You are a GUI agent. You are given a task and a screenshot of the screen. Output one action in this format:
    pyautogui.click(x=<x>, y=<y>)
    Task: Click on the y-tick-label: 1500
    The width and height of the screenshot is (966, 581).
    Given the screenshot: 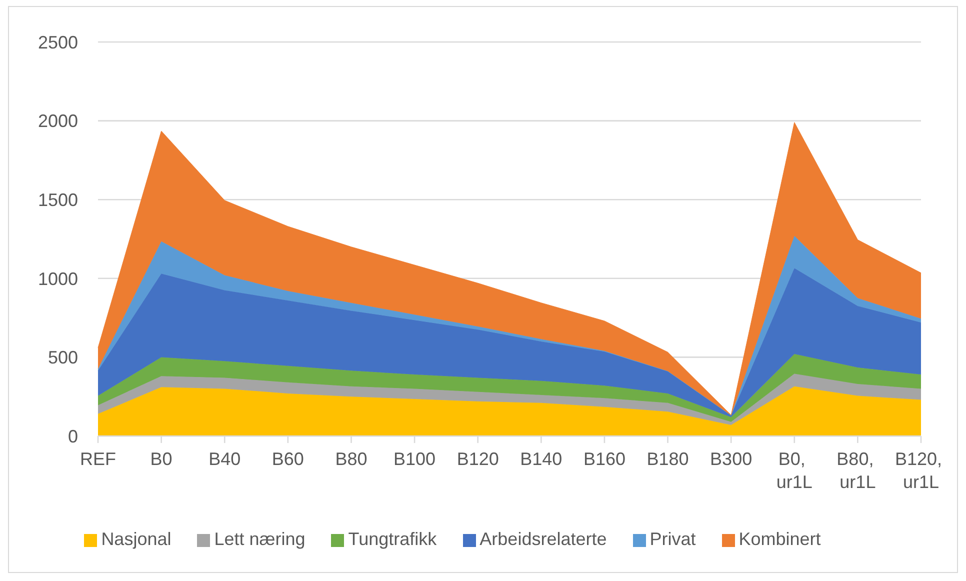 What is the action you would take?
    pyautogui.click(x=58, y=200)
    